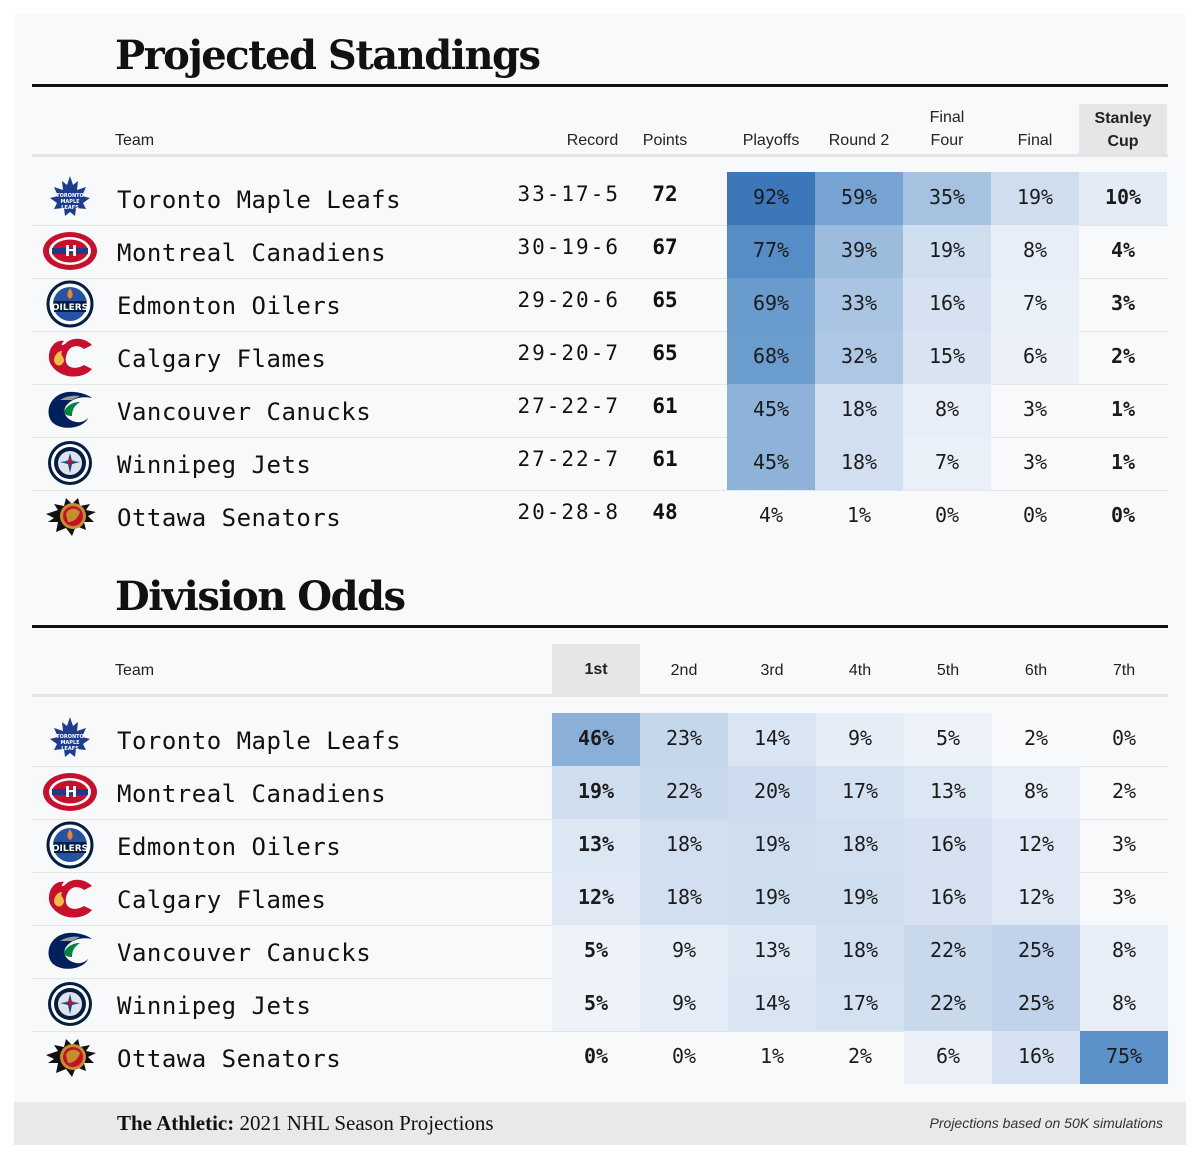 The height and width of the screenshot is (1167, 1200). I want to click on standings-header-points: Points, so click(665, 140).